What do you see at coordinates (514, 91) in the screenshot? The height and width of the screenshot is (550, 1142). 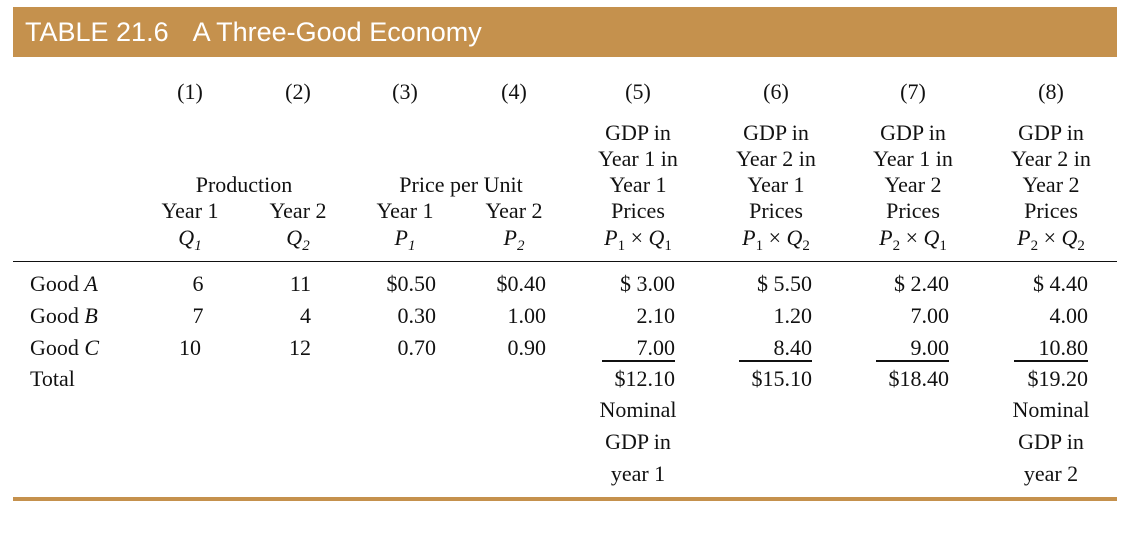 I see `column-number-4: (4)` at bounding box center [514, 91].